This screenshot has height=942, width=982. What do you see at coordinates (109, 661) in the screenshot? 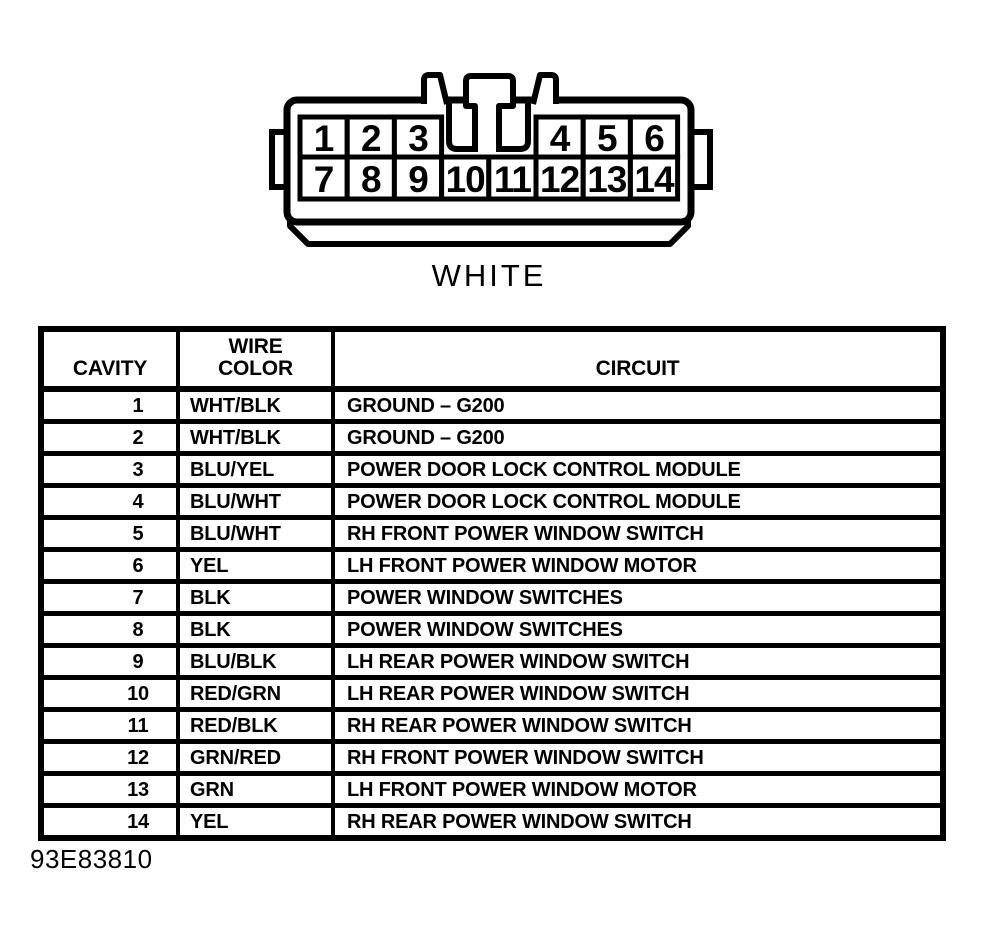
I see `cavity-cell: 9` at bounding box center [109, 661].